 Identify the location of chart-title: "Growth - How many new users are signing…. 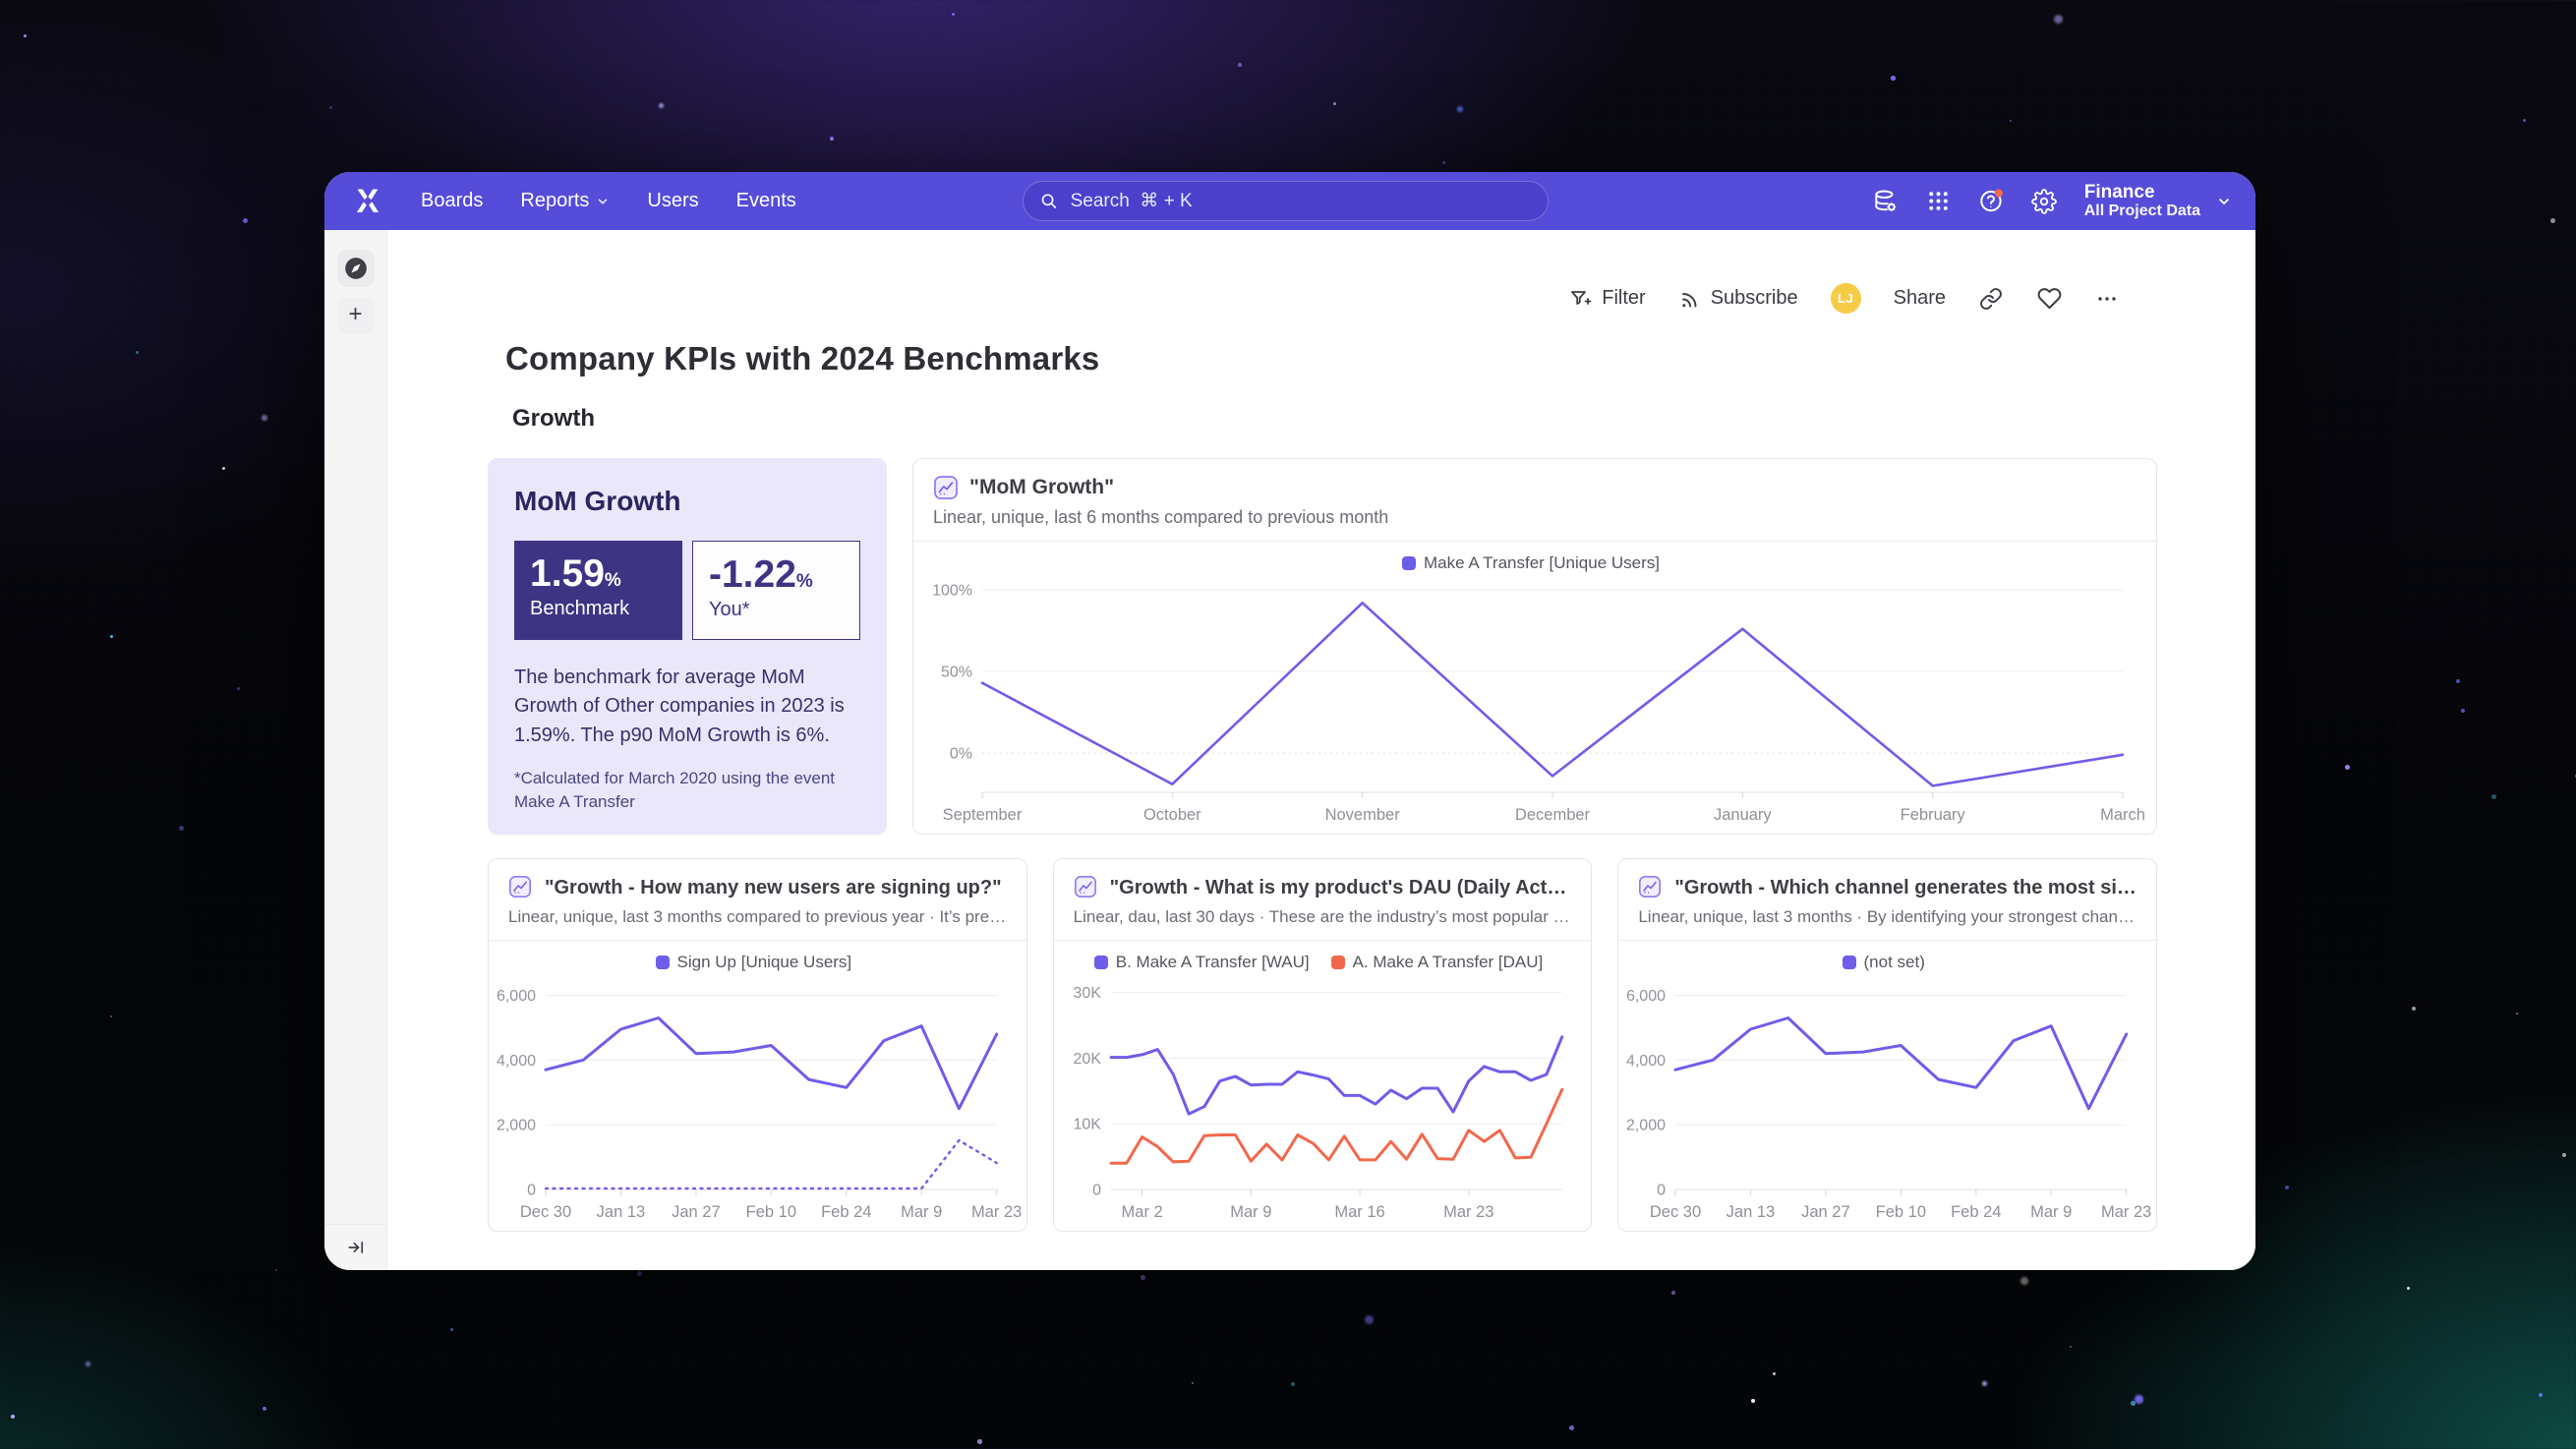
(773, 887).